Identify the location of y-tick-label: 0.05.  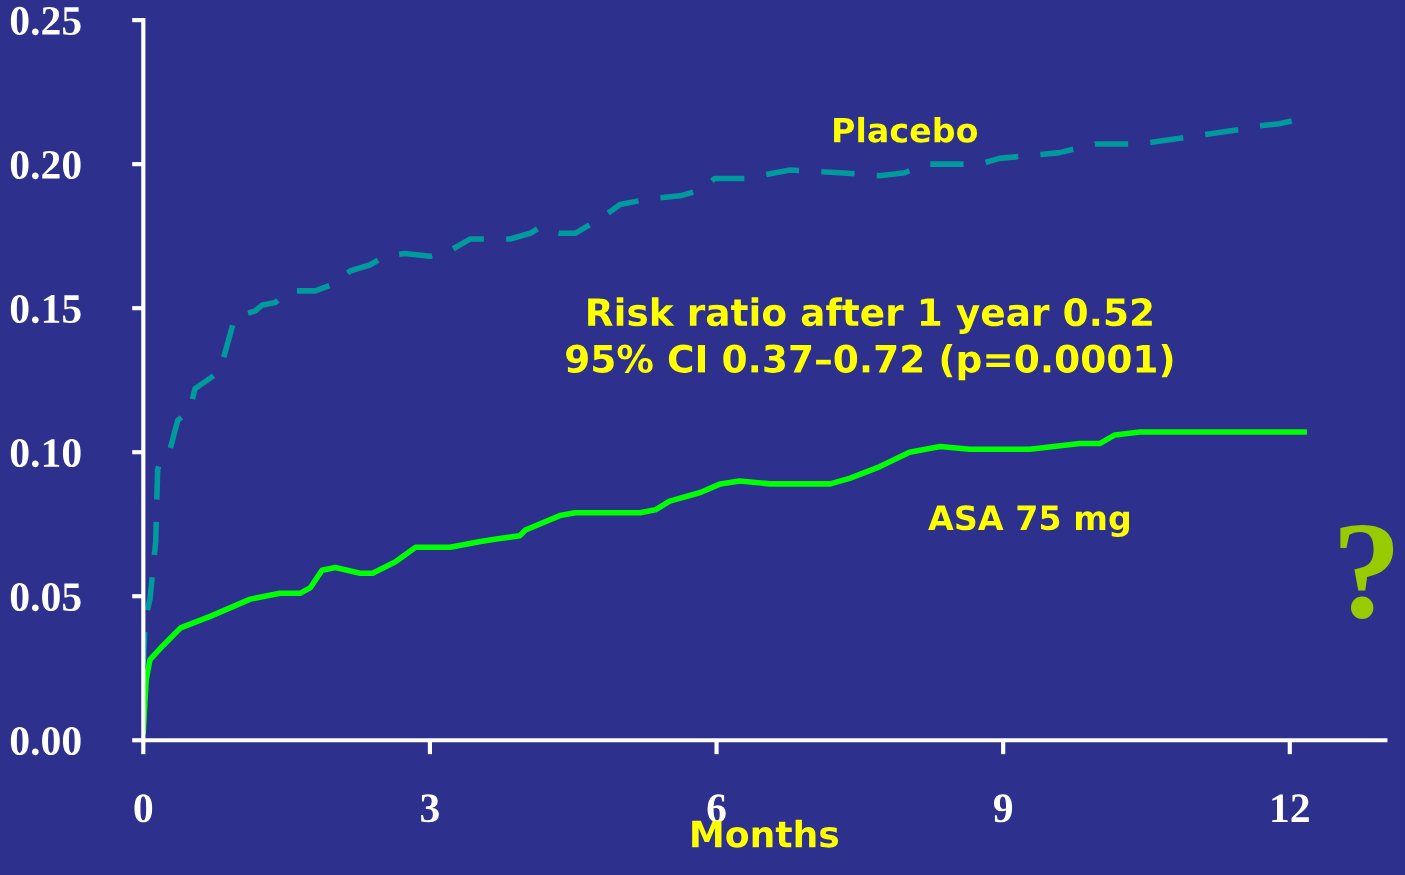
(45, 597).